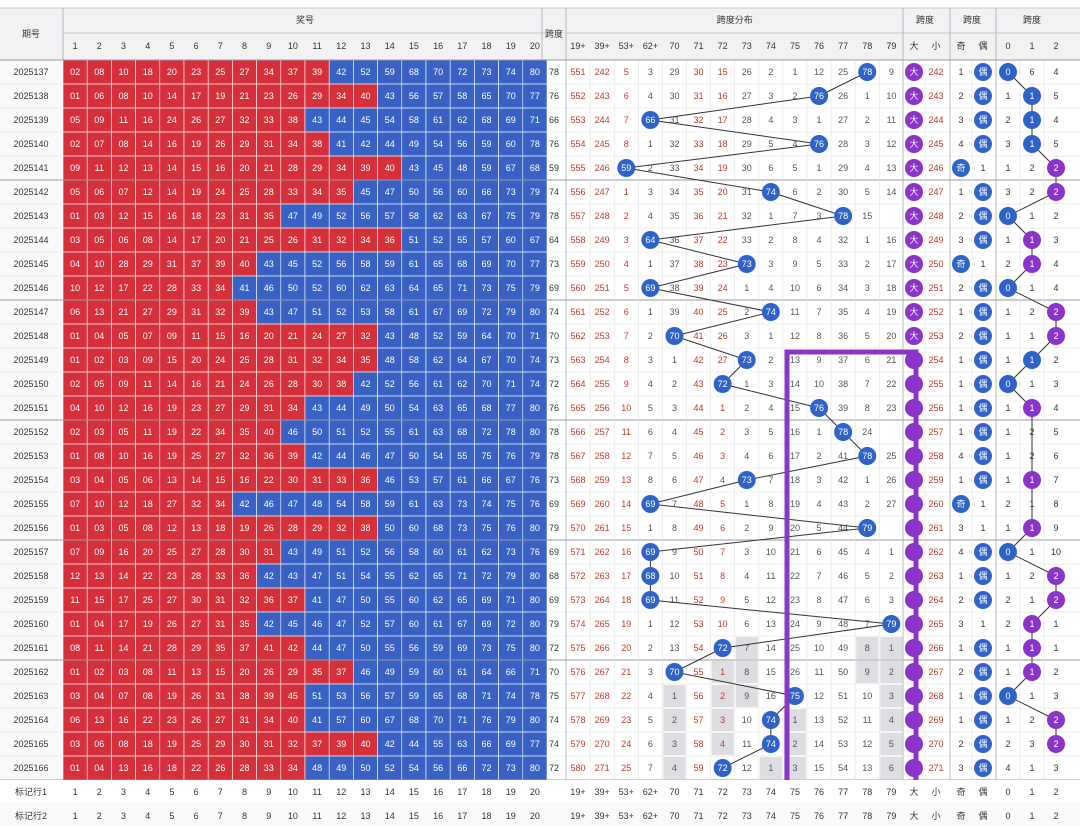 The image size is (1080, 831). I want to click on number-value: 06, so click(123, 240).